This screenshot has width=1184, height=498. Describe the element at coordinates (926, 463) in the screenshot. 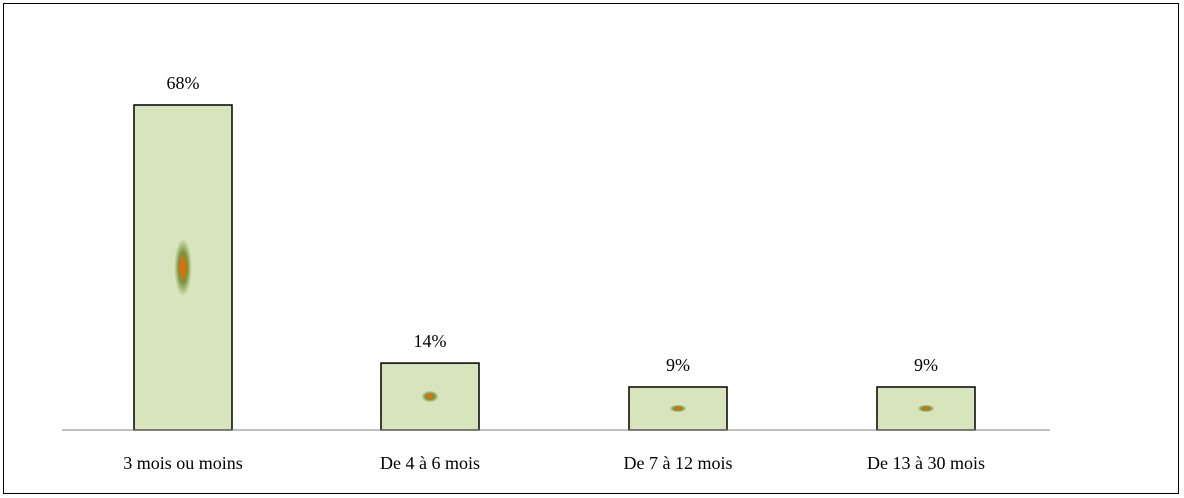

I see `category-label-4: De 13 à 30 mois` at that location.